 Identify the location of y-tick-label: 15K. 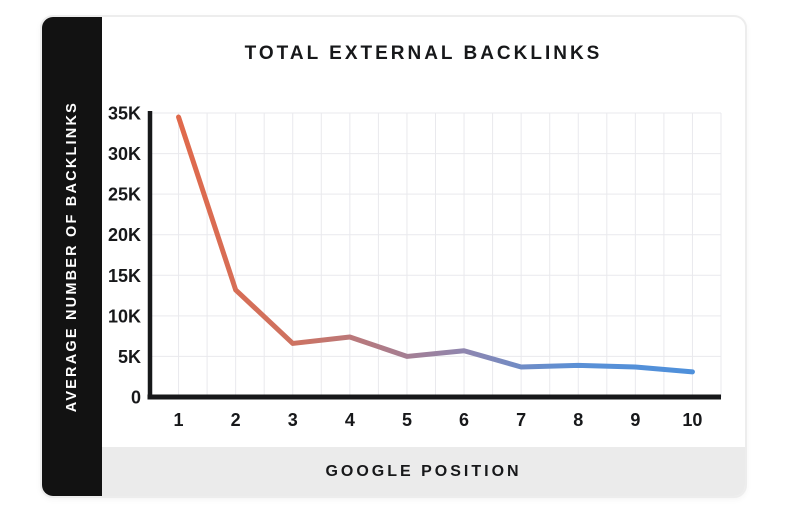
(124, 276).